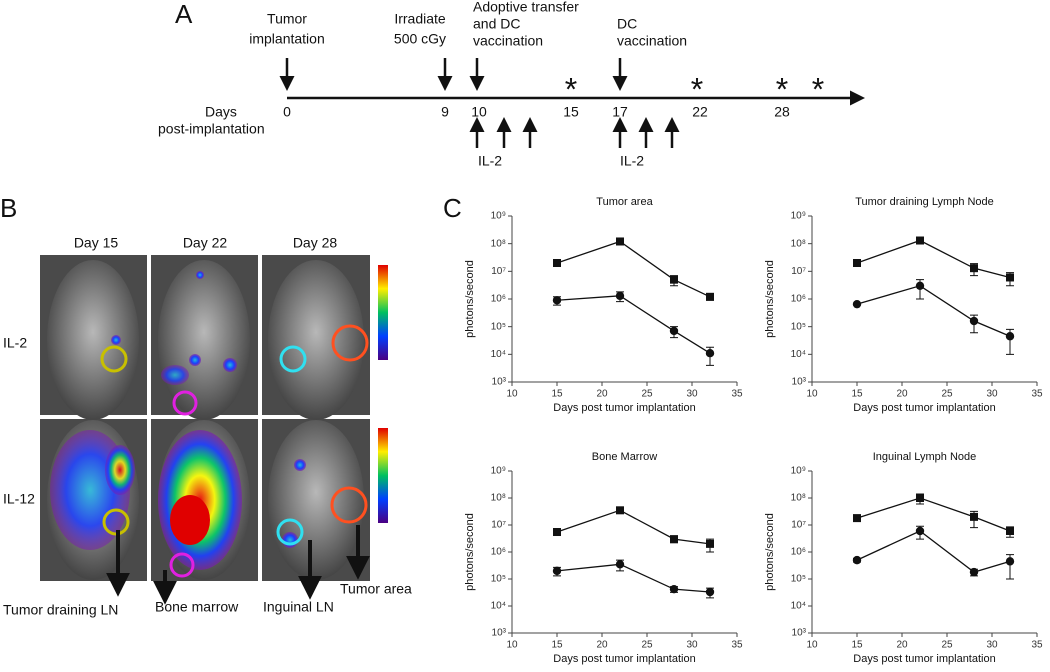 This screenshot has height=672, width=1050. Describe the element at coordinates (924, 202) in the screenshot. I see `chart-title: Tumor draining Lymph Node` at that location.